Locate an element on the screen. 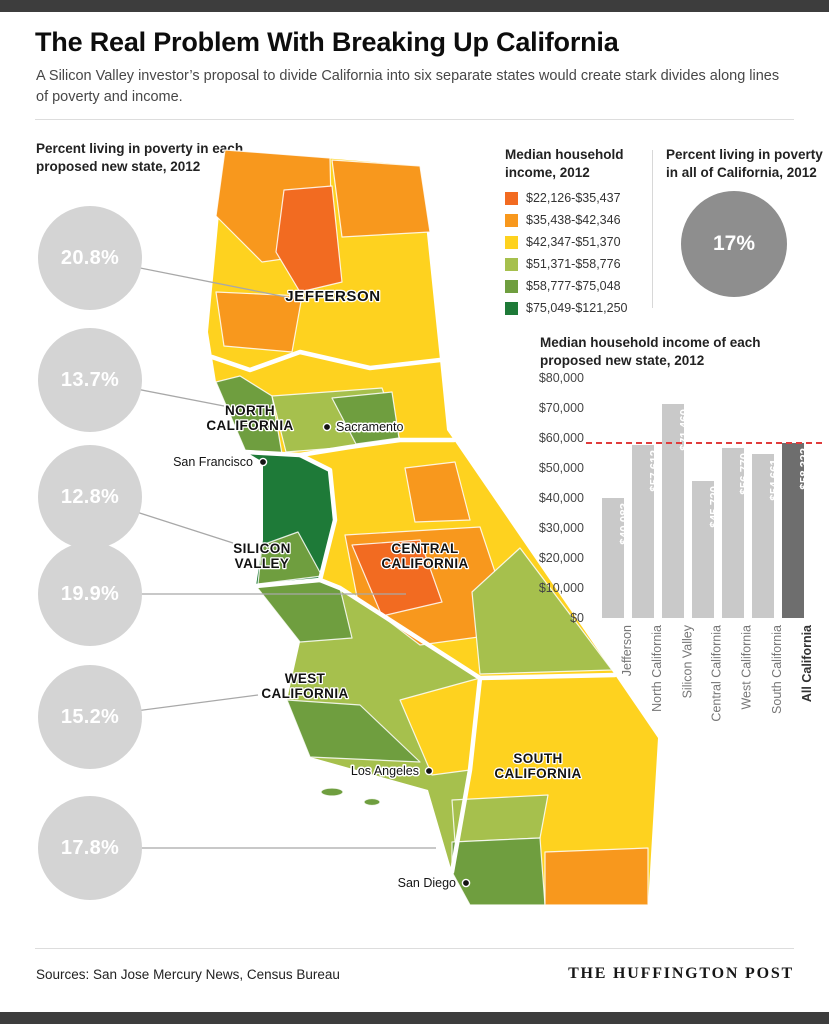  region-label-north-california: CALIFORNIA is located at coordinates (249, 425).